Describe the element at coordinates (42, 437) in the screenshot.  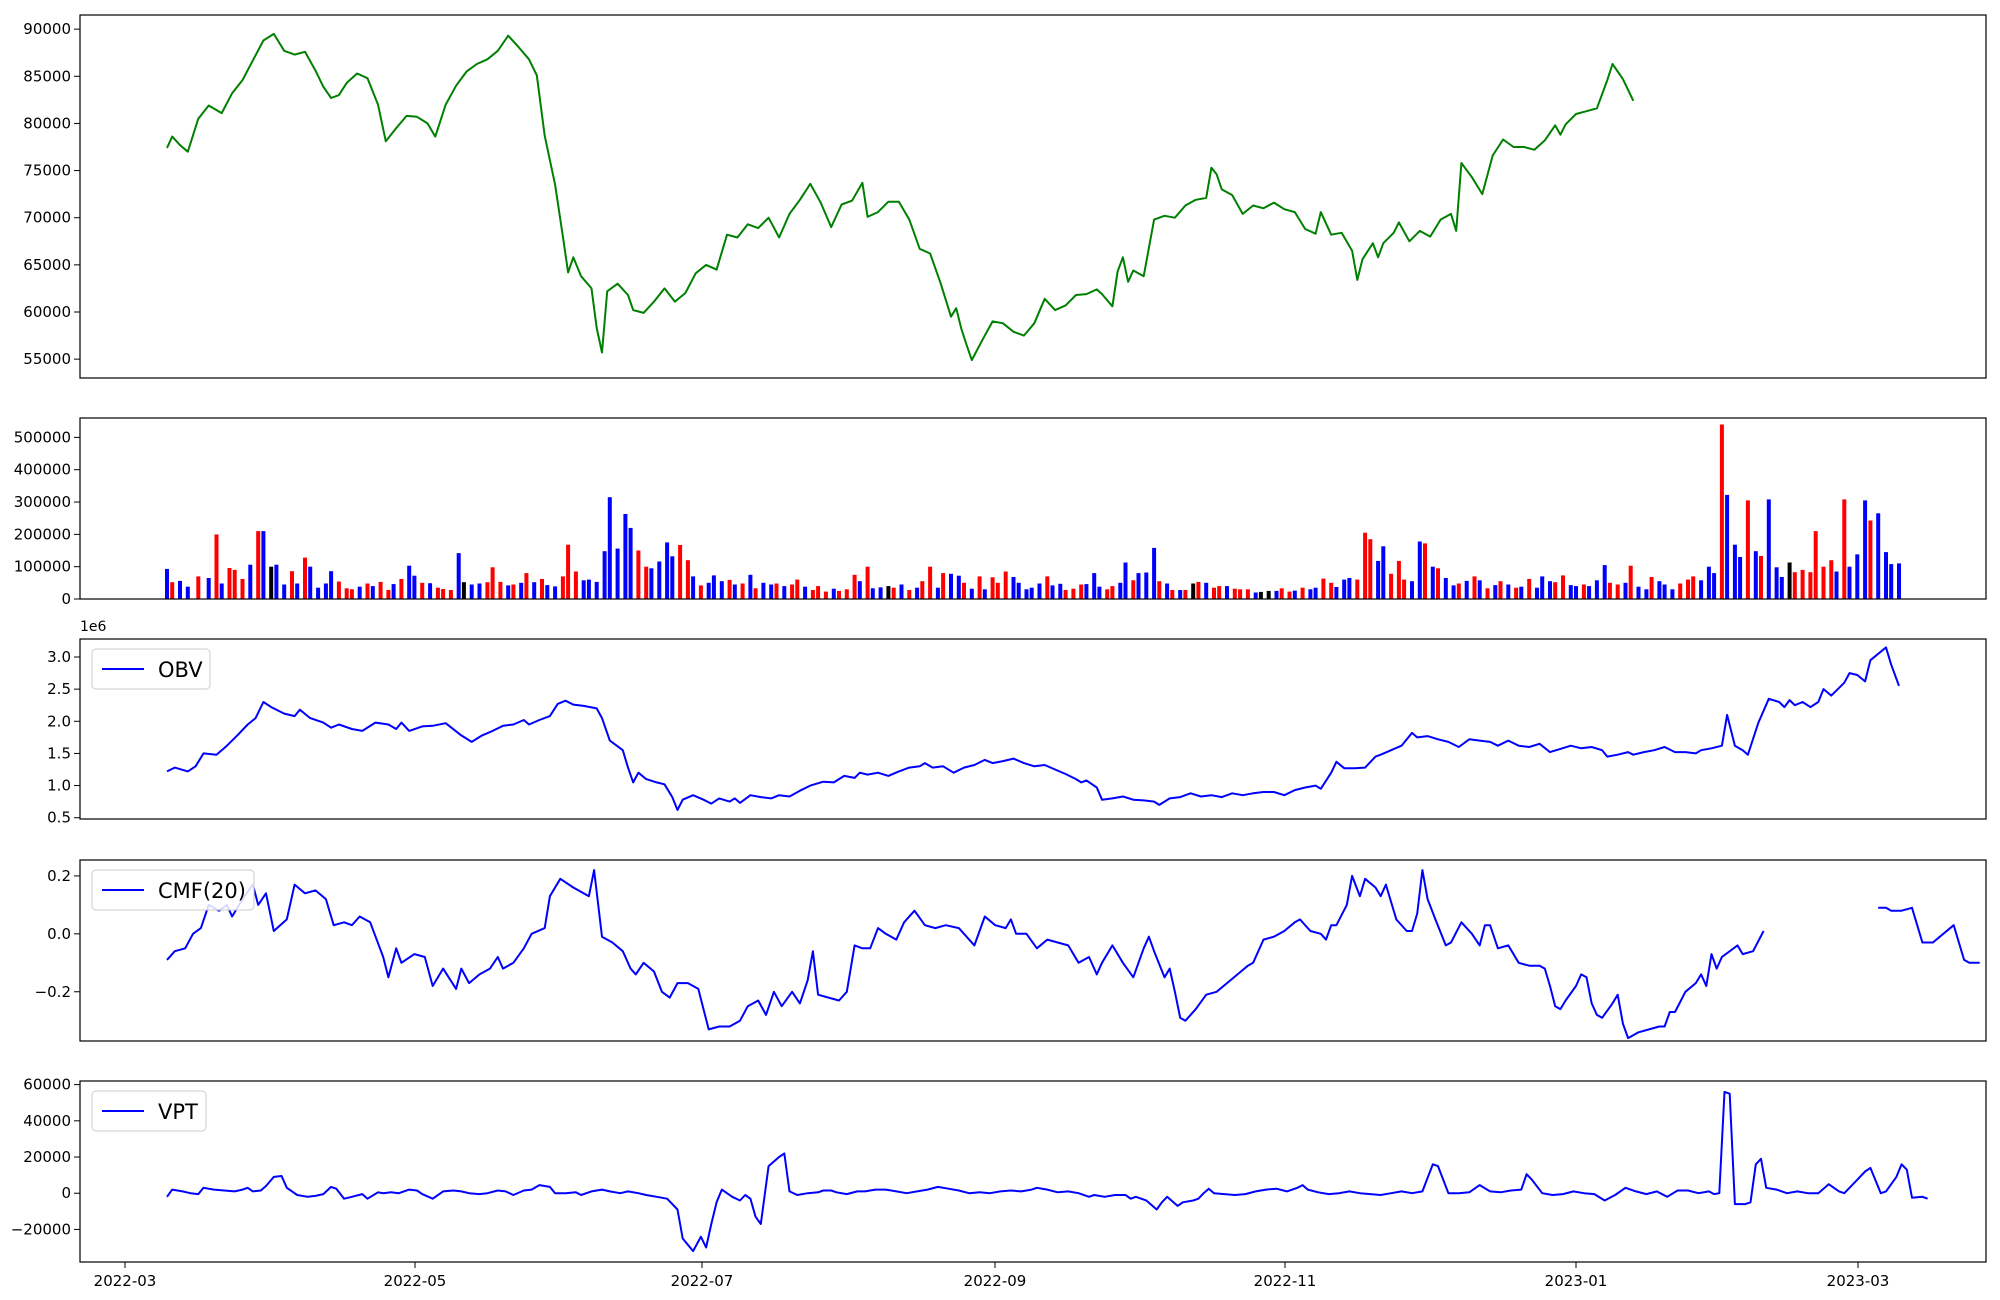
I see `volume-ytick-label: 500000` at that location.